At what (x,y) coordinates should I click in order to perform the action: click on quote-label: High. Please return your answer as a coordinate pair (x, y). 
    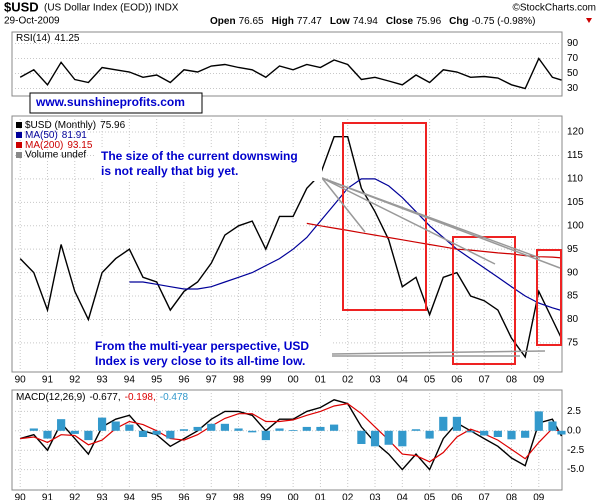
    Looking at the image, I should click on (283, 21).